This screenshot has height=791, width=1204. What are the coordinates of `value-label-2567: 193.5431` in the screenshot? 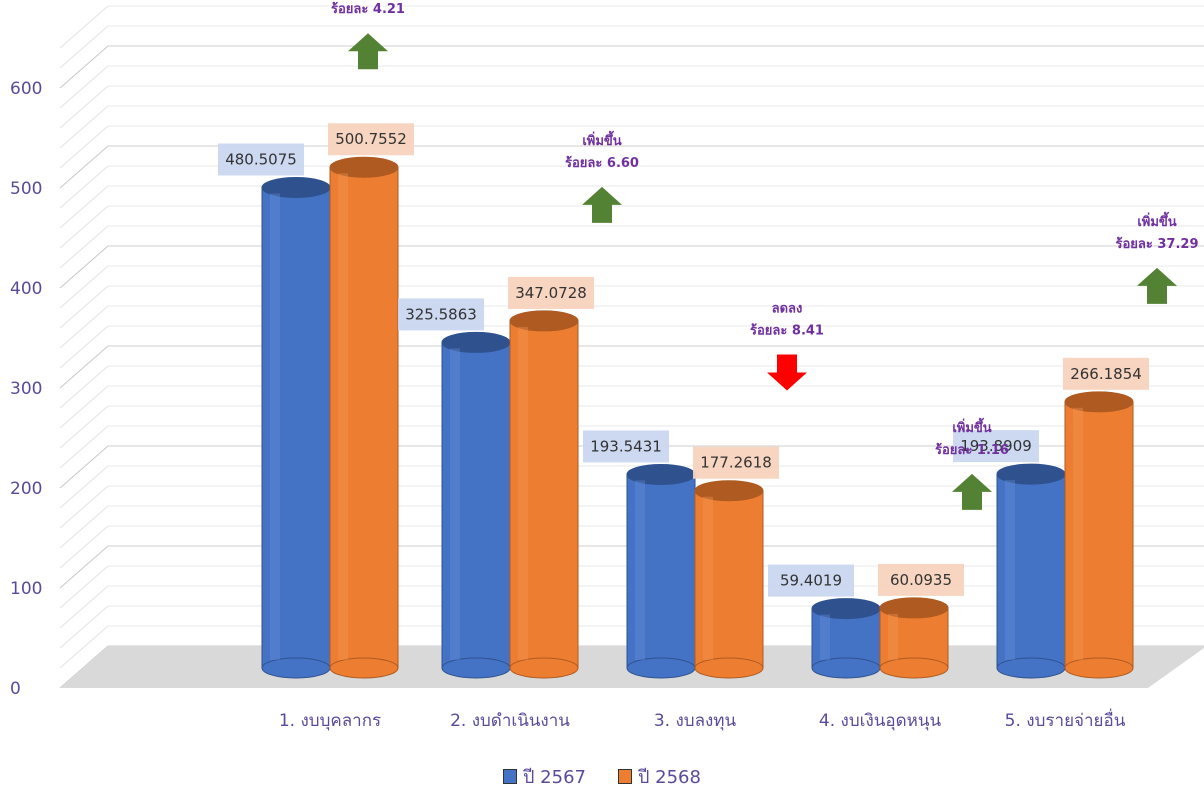 It's located at (626, 446).